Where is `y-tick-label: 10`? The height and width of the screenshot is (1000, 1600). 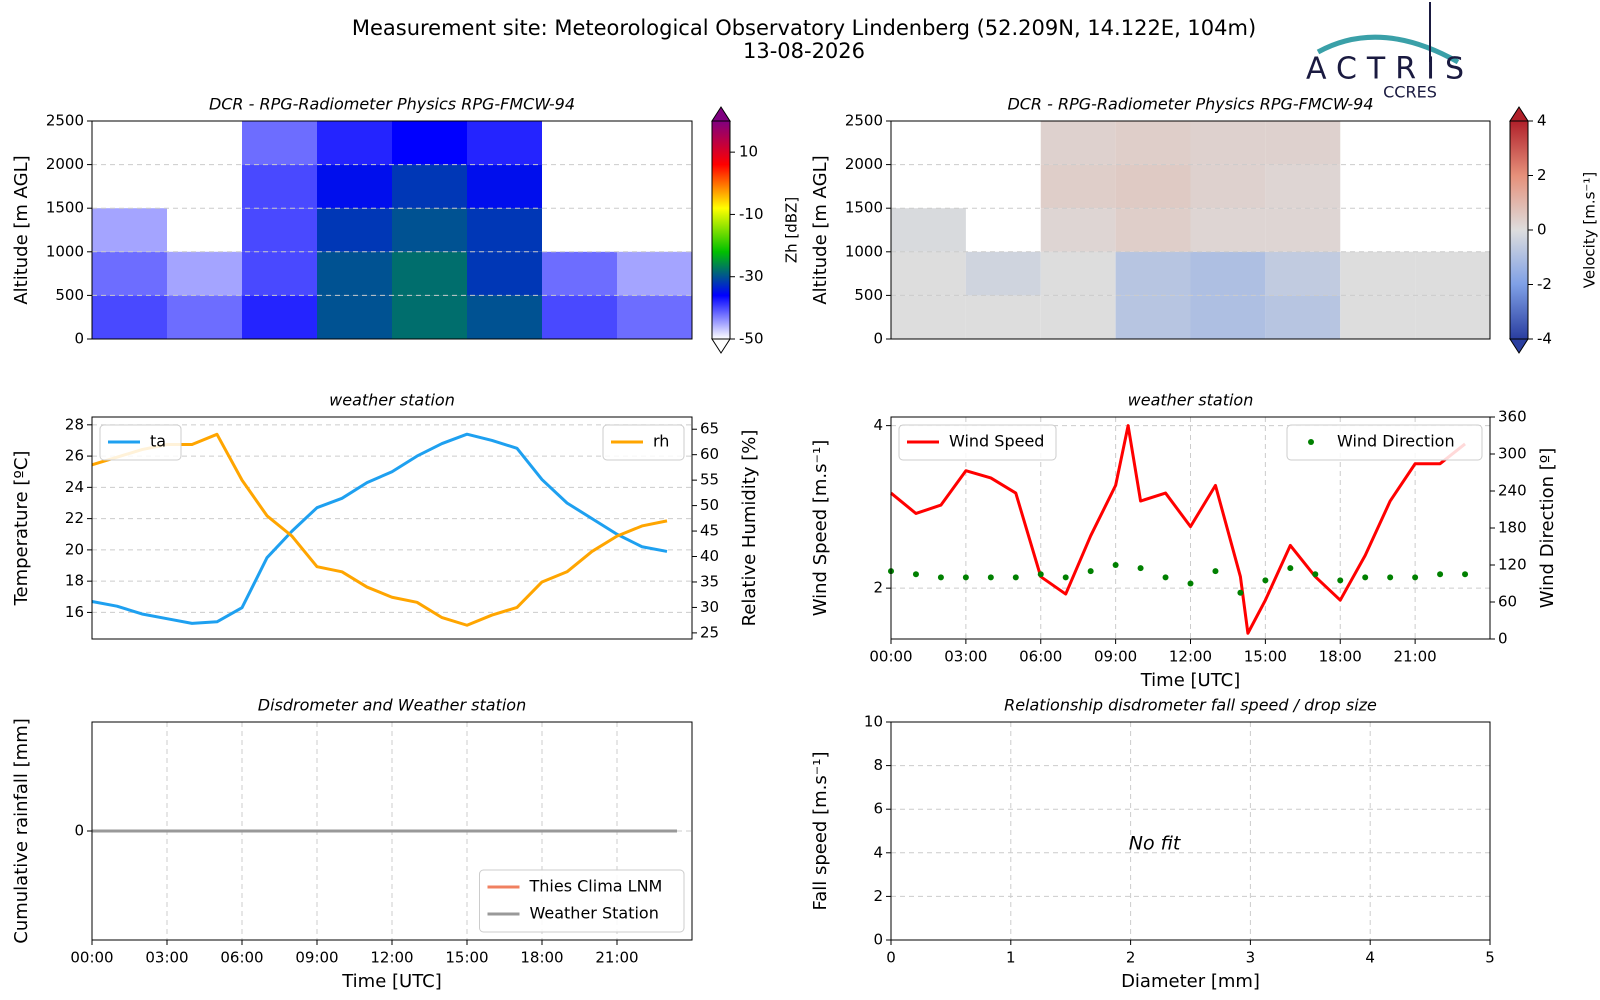 y-tick-label: 10 is located at coordinates (873, 722).